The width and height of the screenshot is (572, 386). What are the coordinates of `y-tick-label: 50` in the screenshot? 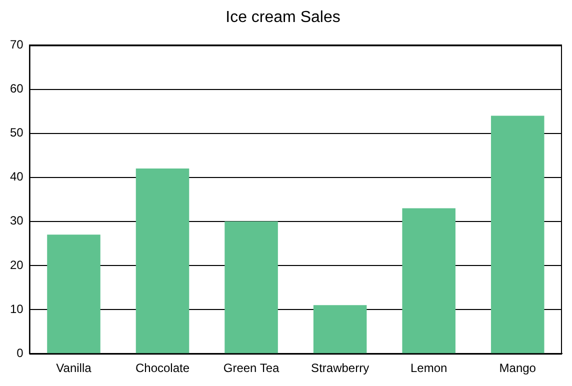 It's located at (17, 133).